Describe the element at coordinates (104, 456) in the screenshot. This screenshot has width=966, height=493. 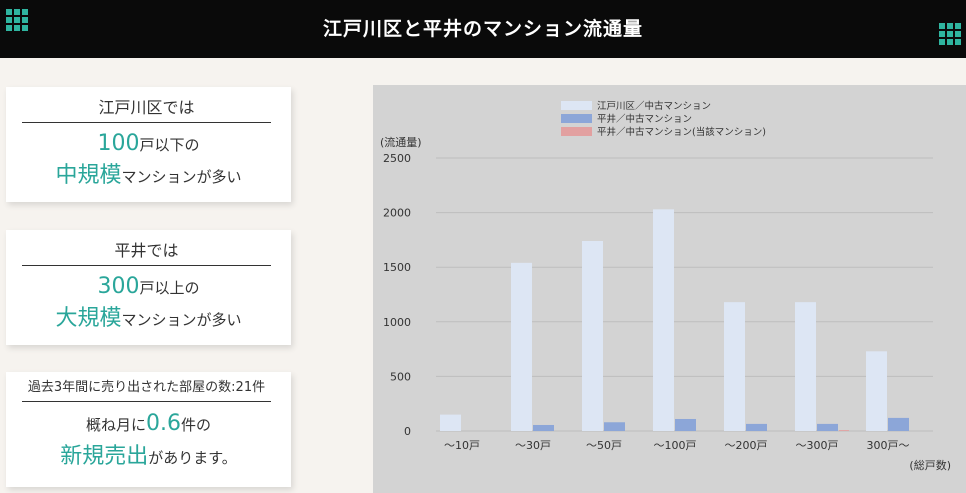
I see `highlight-text: 新規売出` at that location.